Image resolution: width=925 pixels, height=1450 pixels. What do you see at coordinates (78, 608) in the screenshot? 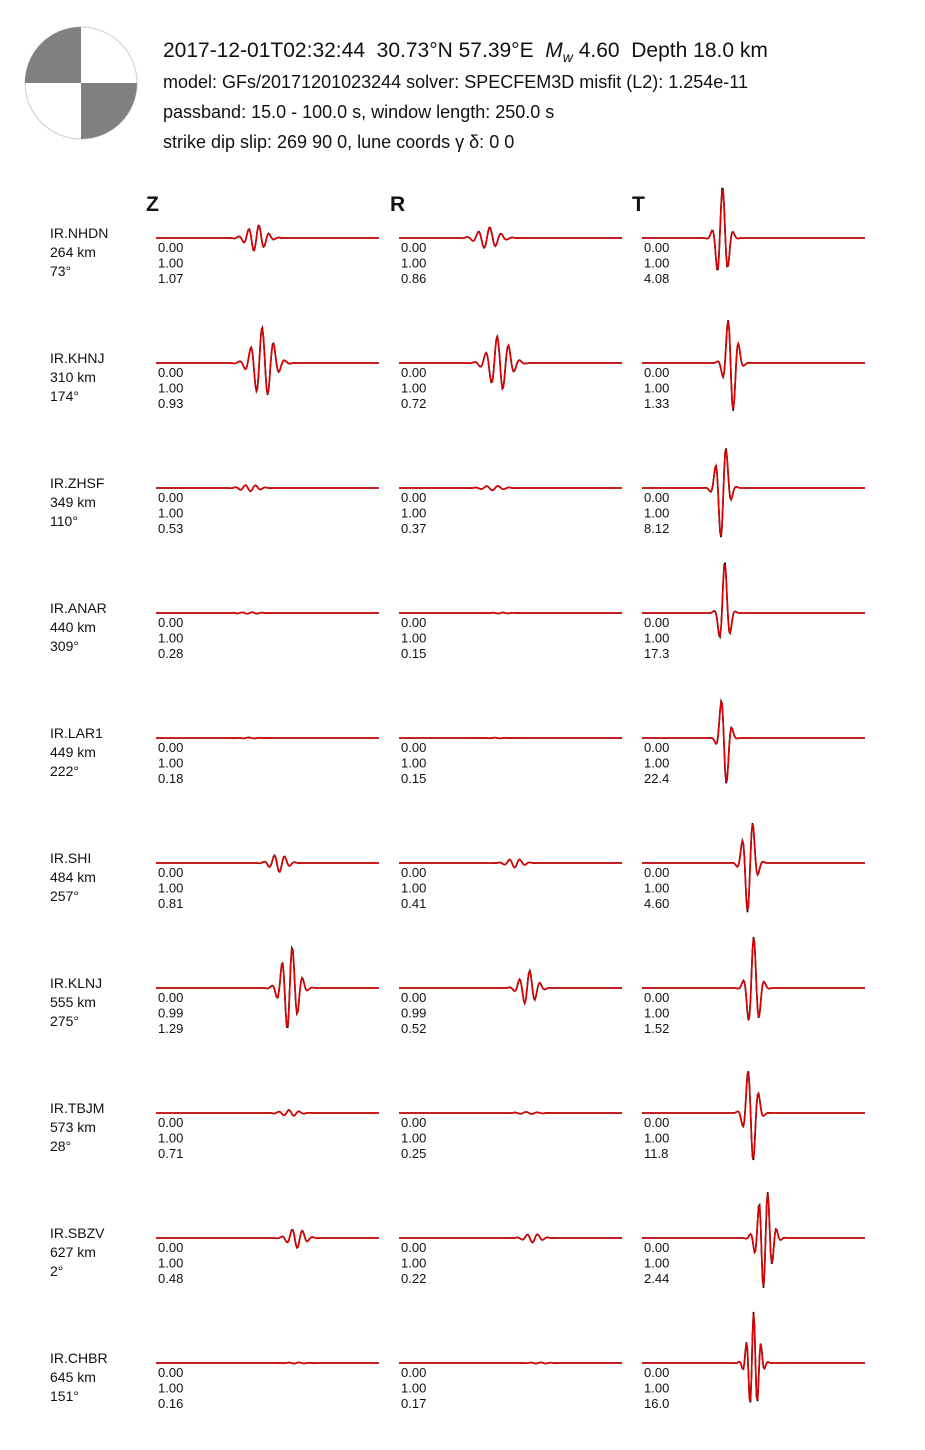
I see `station-name: IR.ANAR` at bounding box center [78, 608].